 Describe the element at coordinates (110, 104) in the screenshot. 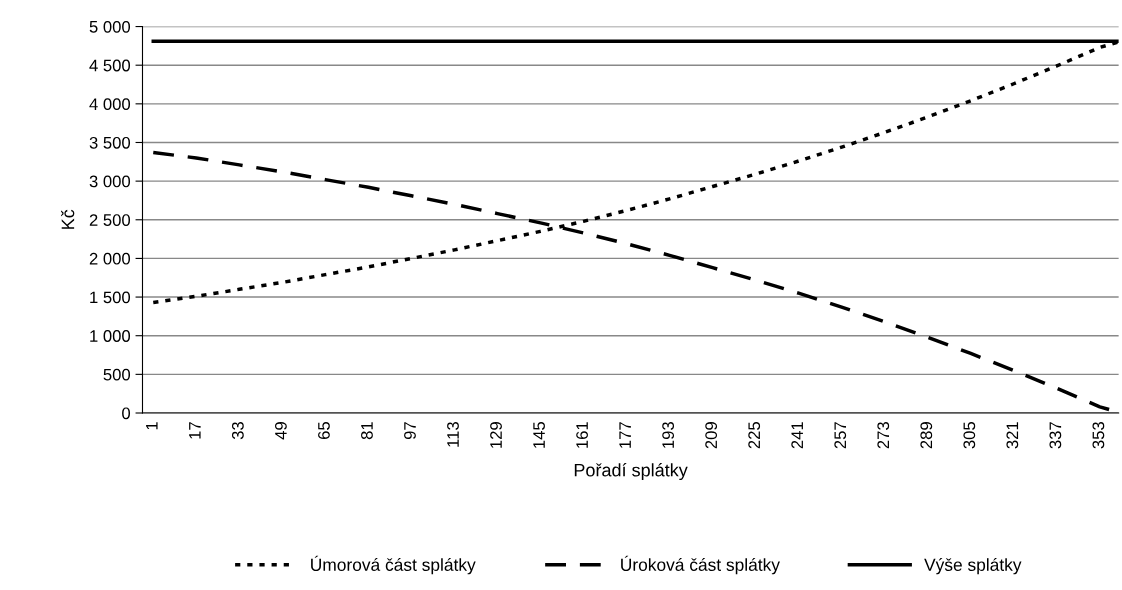

I see `y-tick-label: 4 000` at that location.